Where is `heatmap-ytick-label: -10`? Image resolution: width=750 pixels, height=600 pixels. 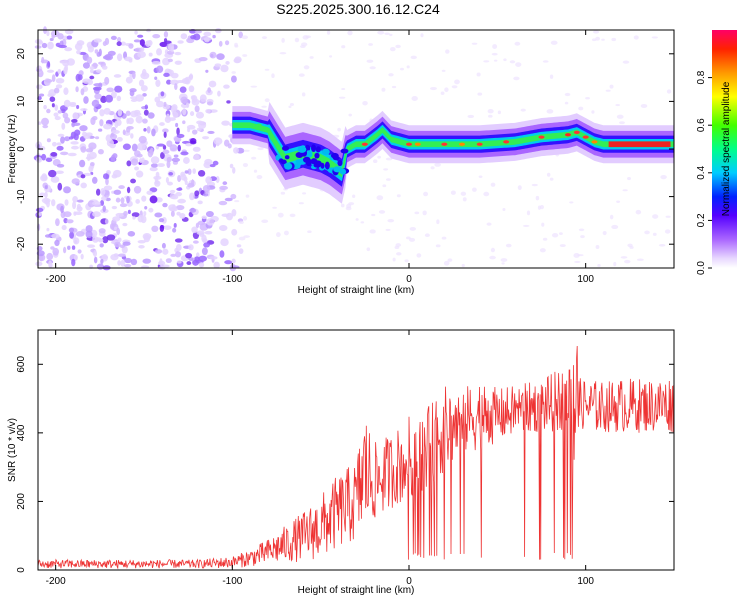 heatmap-ytick-label: -10 is located at coordinates (21, 196).